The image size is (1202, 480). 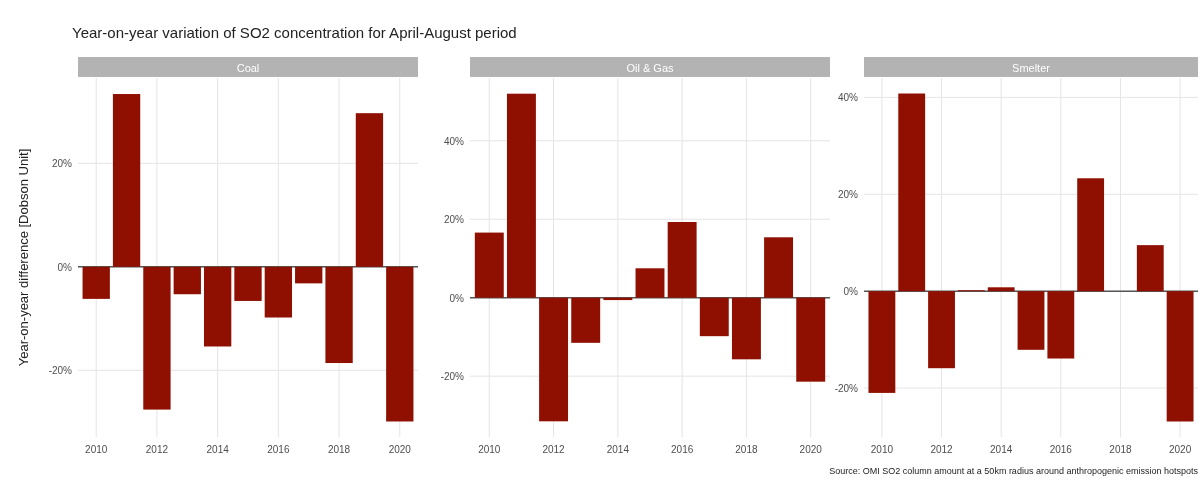 What do you see at coordinates (23, 257) in the screenshot?
I see `y-axis-title: Year-on-year difference [Dobson Unit]` at bounding box center [23, 257].